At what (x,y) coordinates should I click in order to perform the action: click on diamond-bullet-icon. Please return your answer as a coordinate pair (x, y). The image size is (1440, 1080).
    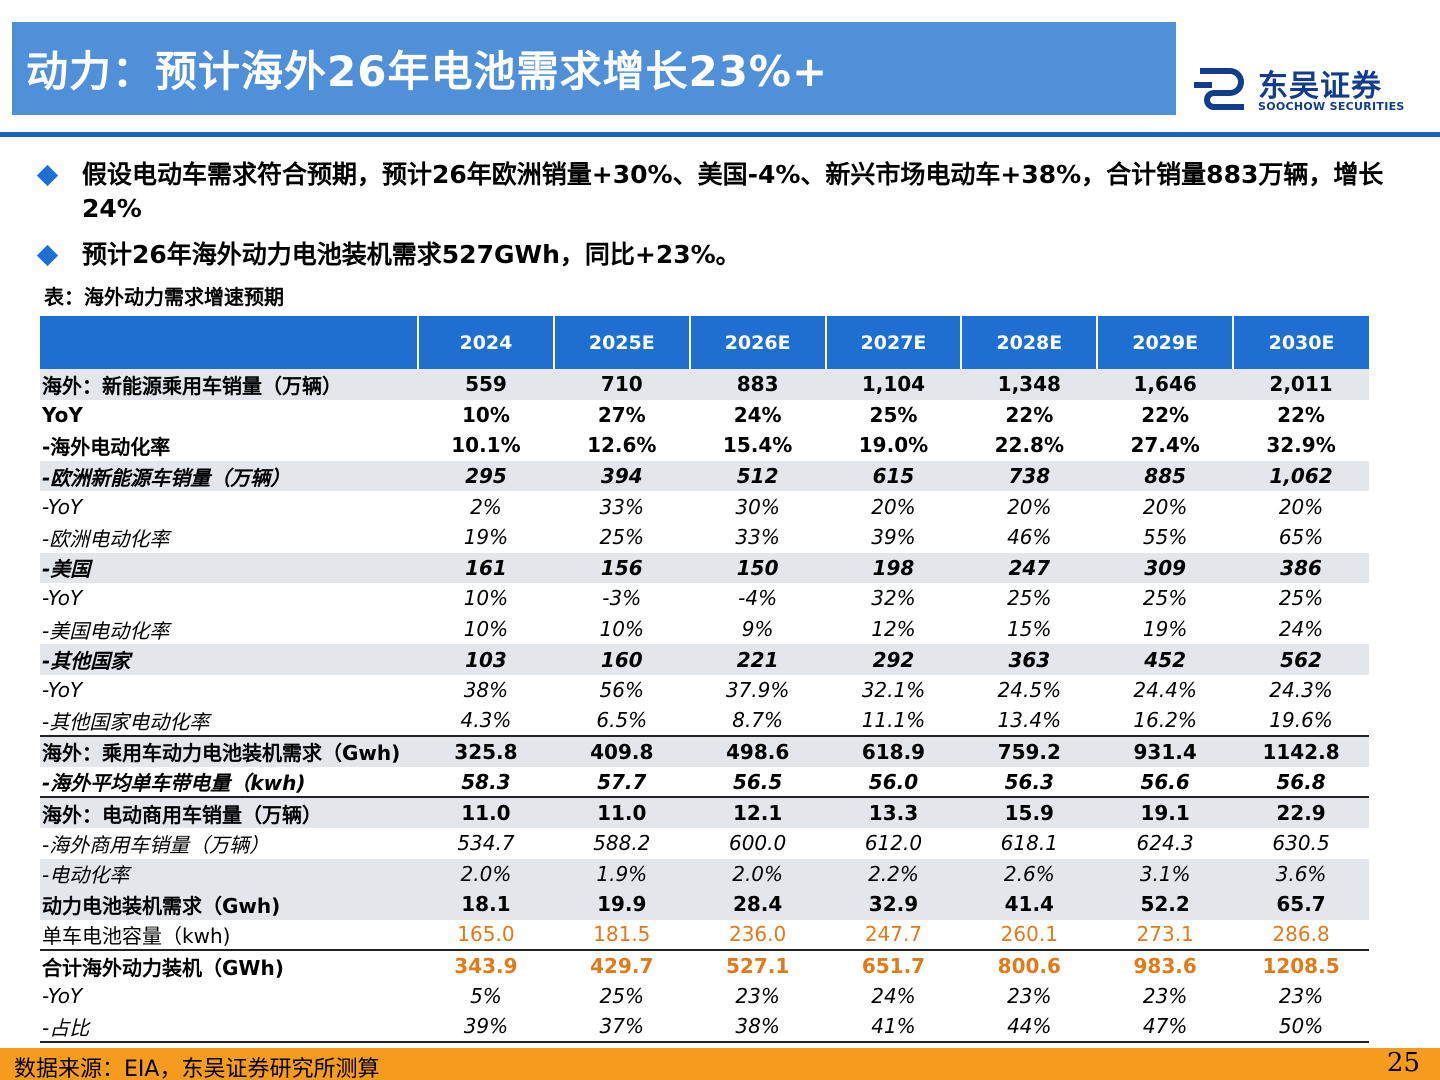
    Looking at the image, I should click on (47, 255).